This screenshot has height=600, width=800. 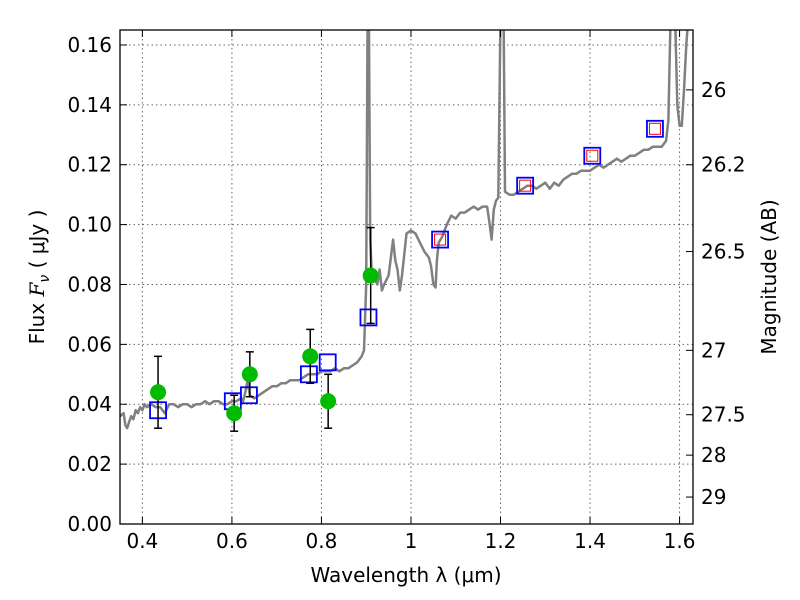 What do you see at coordinates (37, 320) in the screenshot?
I see `y-axis-title-text: Flux` at bounding box center [37, 320].